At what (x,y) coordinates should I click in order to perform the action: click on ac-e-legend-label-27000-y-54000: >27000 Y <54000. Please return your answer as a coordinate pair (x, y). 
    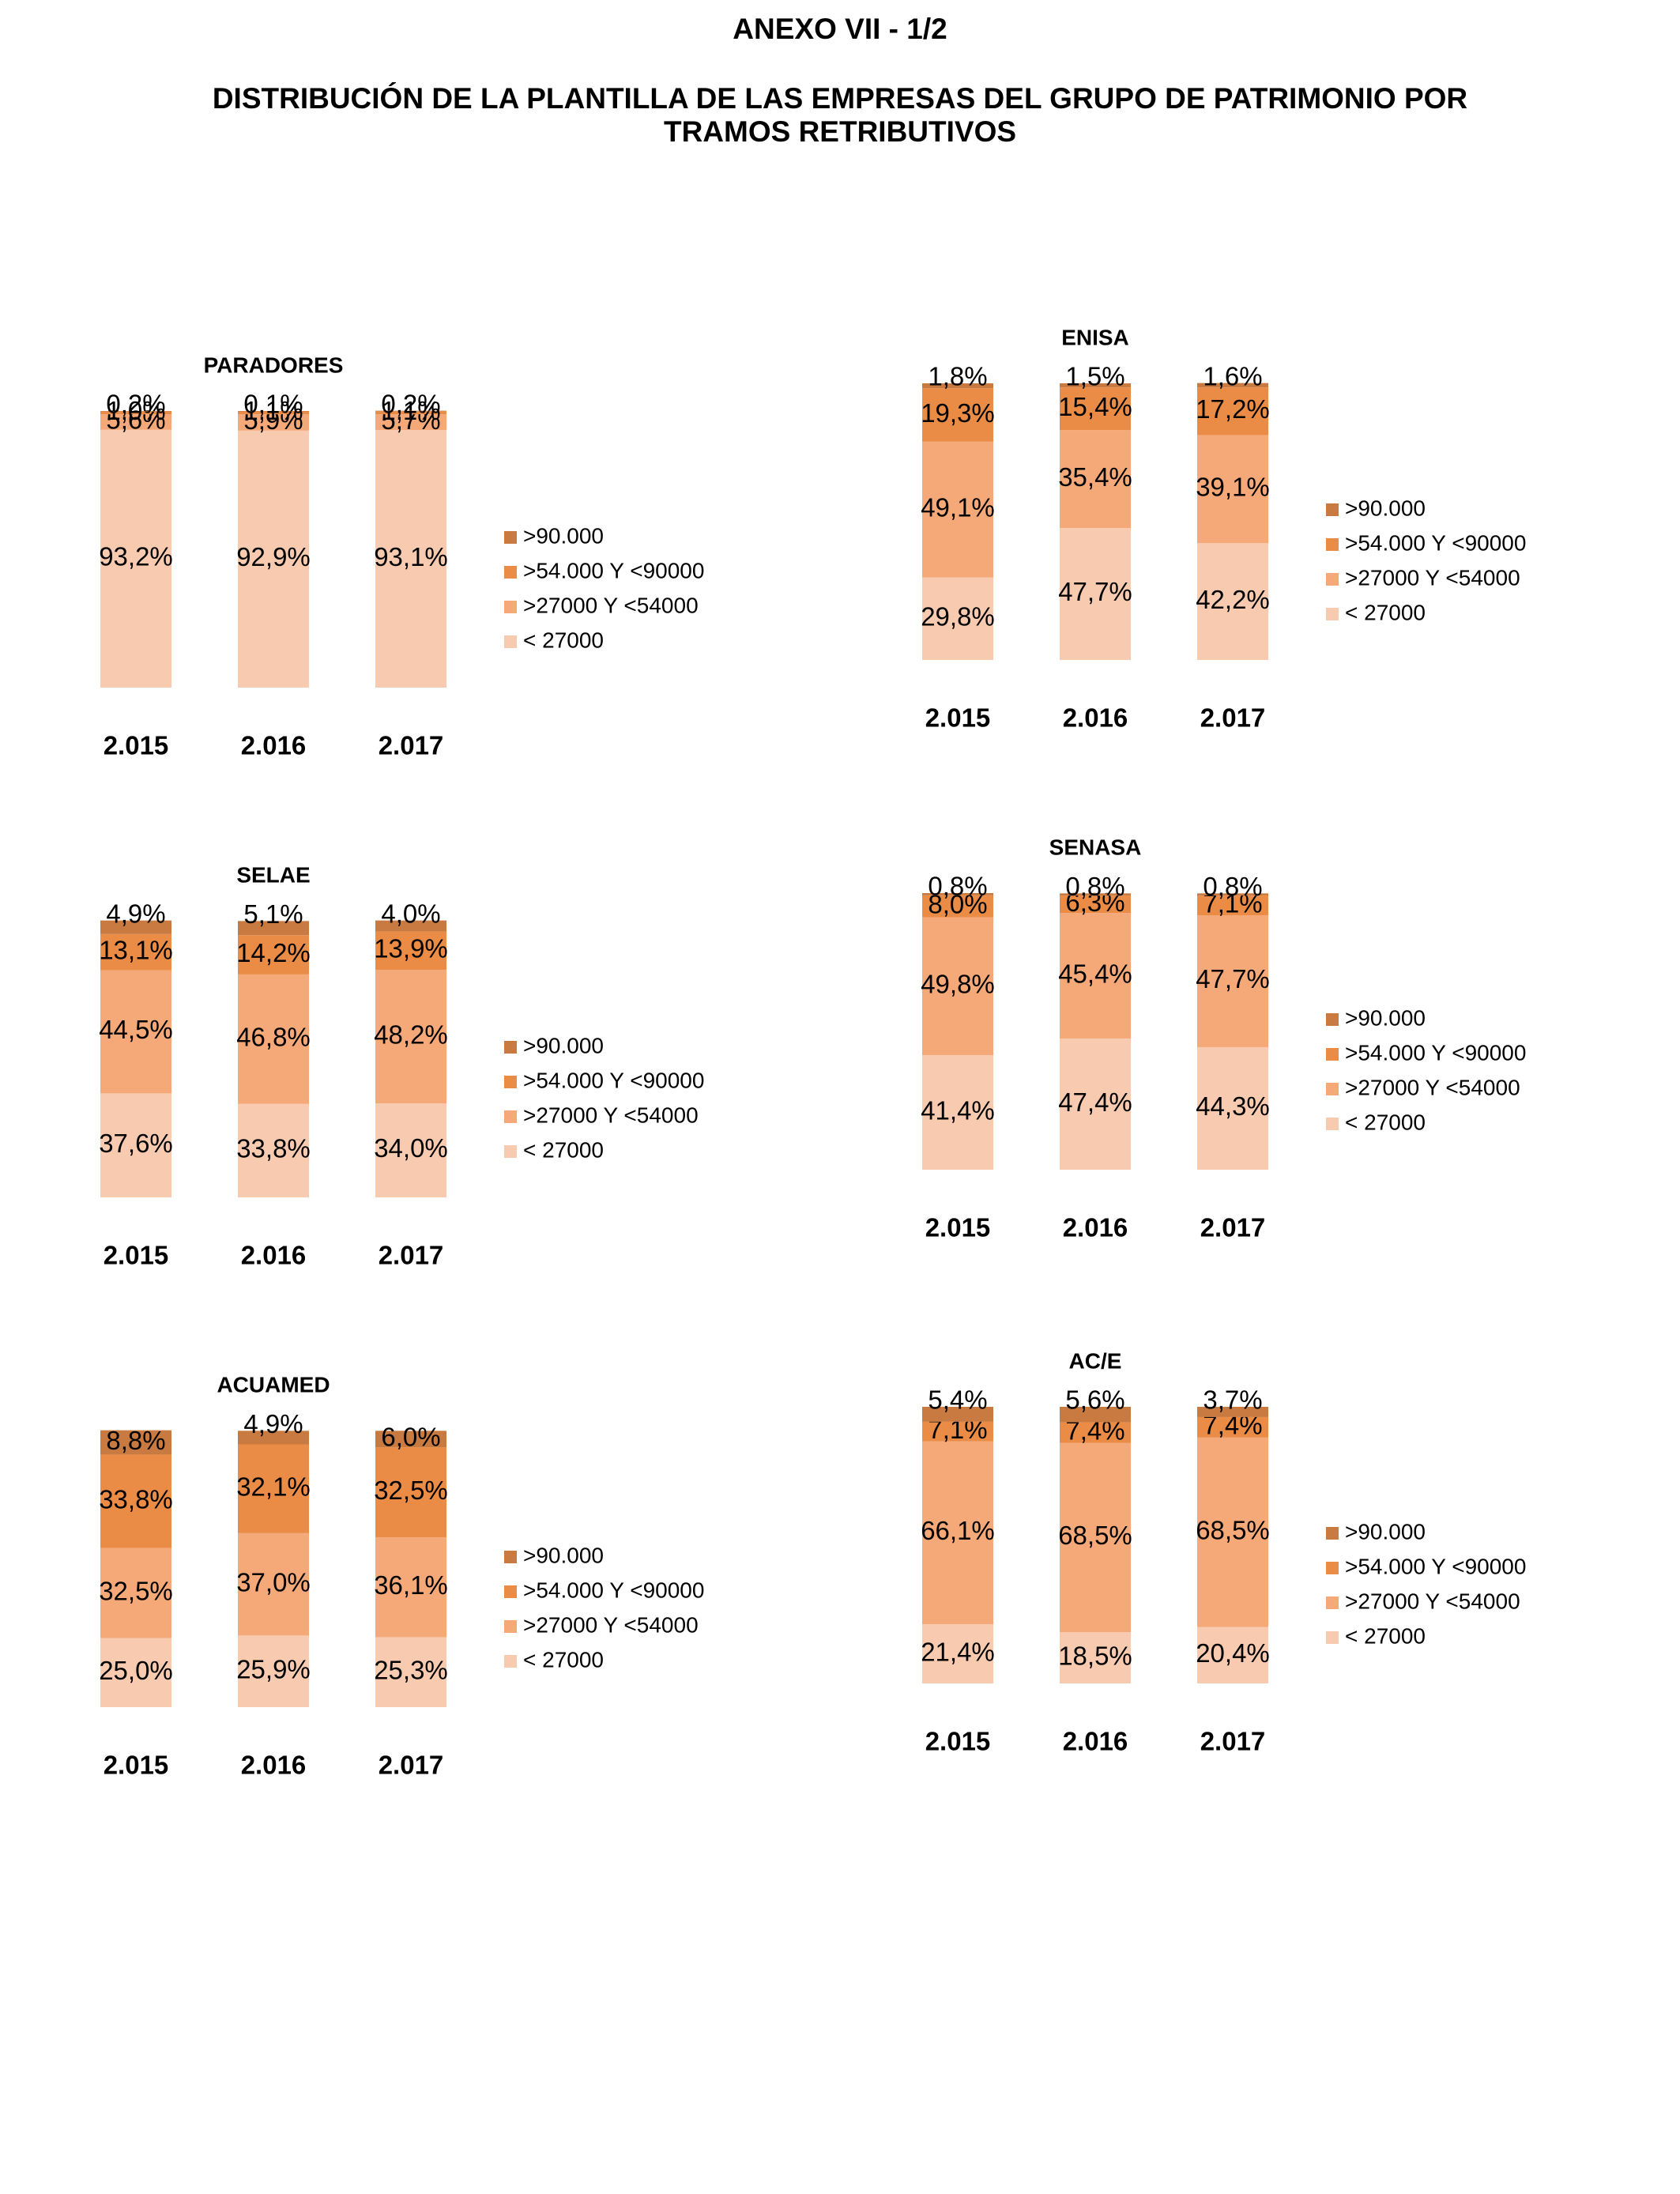
    Looking at the image, I should click on (1432, 1601).